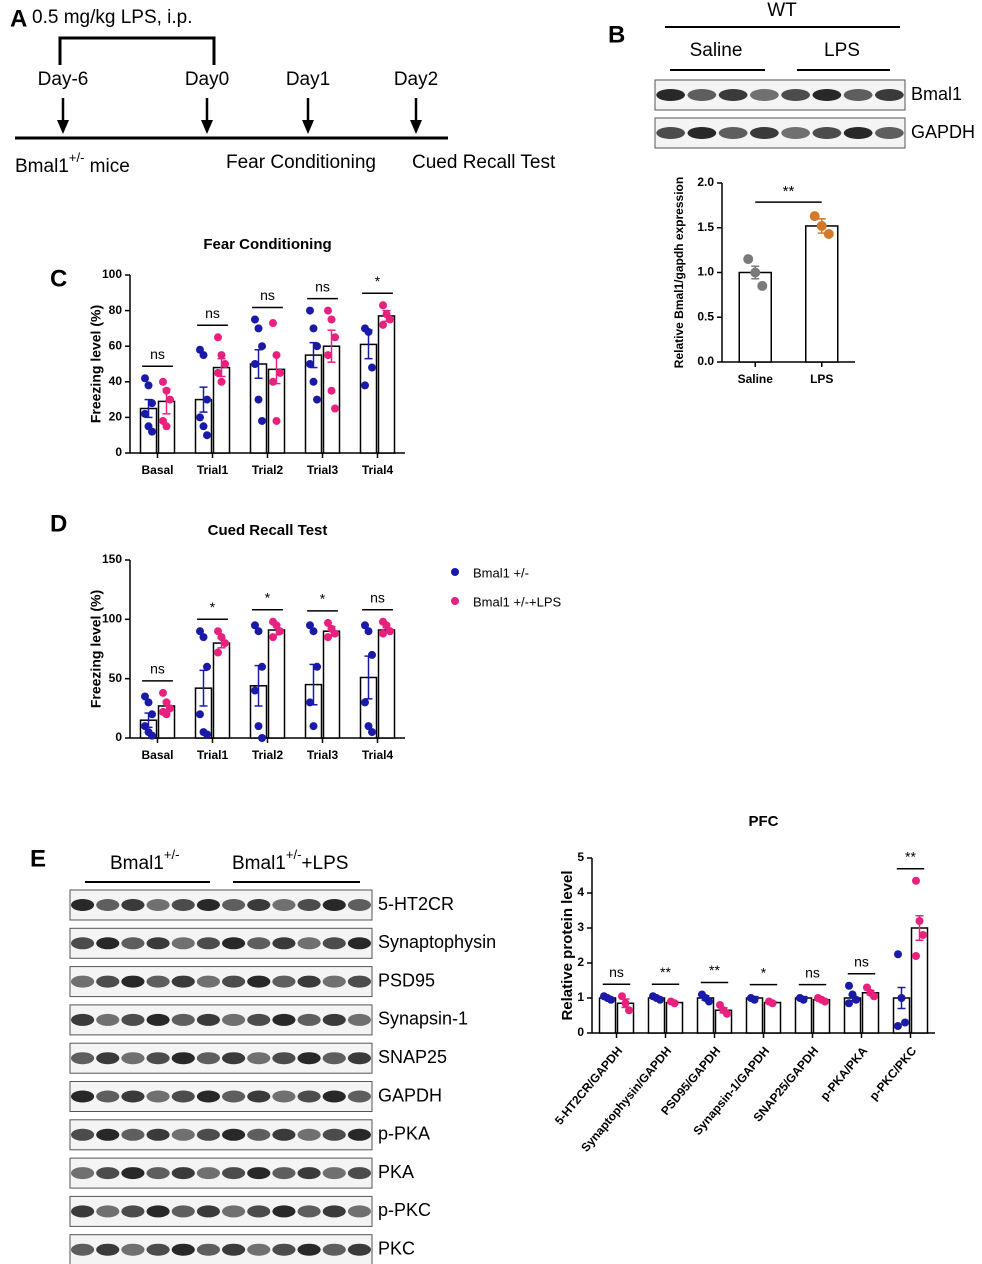  I want to click on y-axis-label: Relative protein level, so click(567, 945).